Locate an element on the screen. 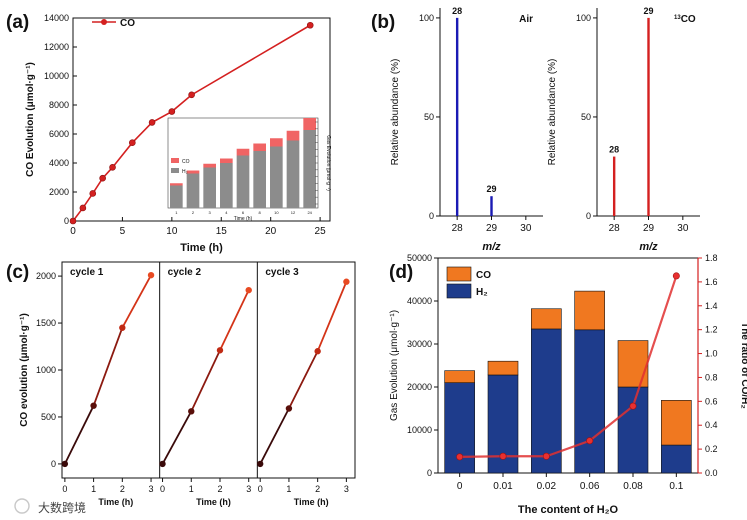 The image size is (747, 520). inset-x-tick-label: 1 is located at coordinates (176, 212).